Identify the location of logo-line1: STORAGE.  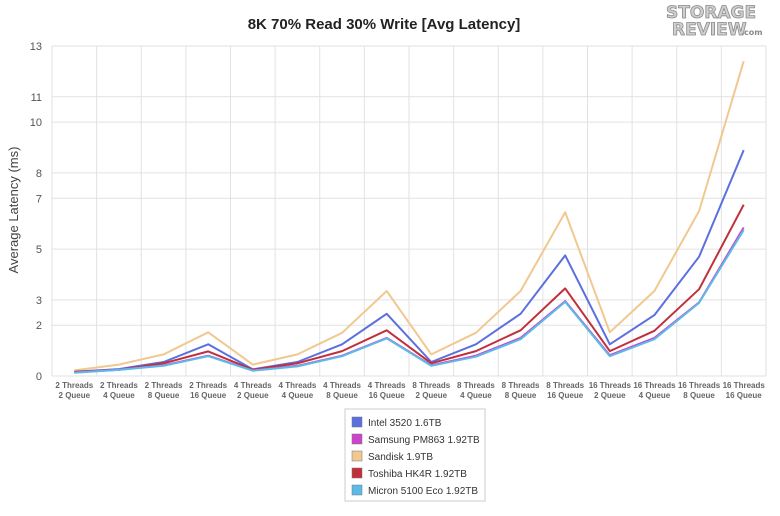
(711, 13).